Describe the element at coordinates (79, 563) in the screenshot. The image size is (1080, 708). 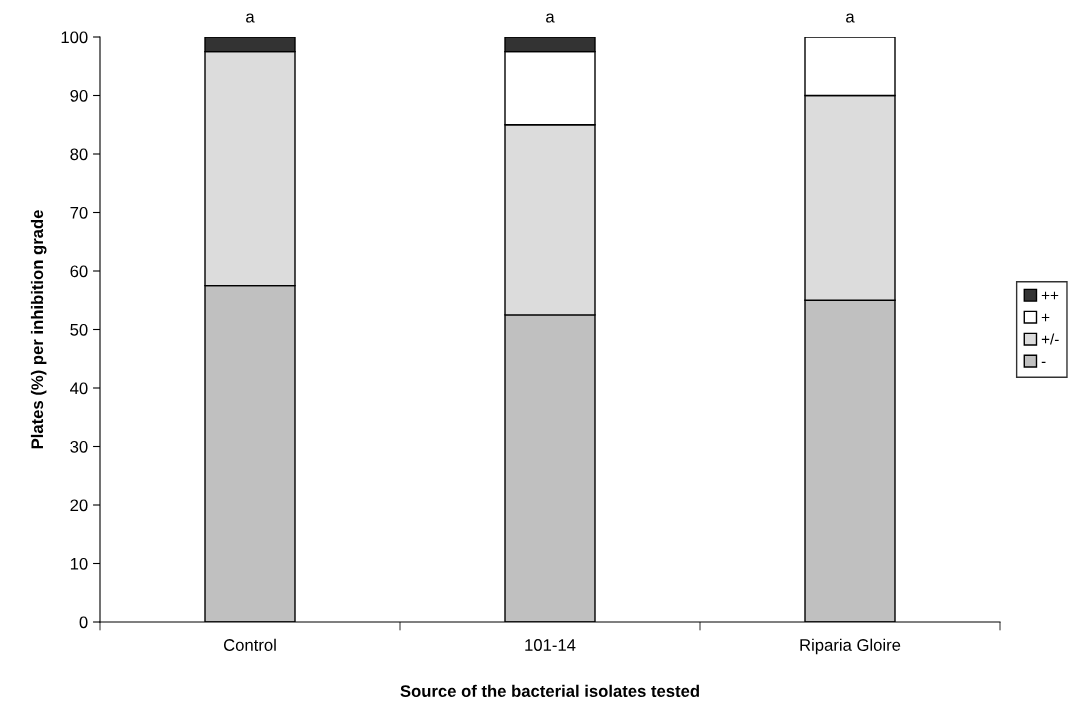
I see `y-tick-label: 10` at that location.